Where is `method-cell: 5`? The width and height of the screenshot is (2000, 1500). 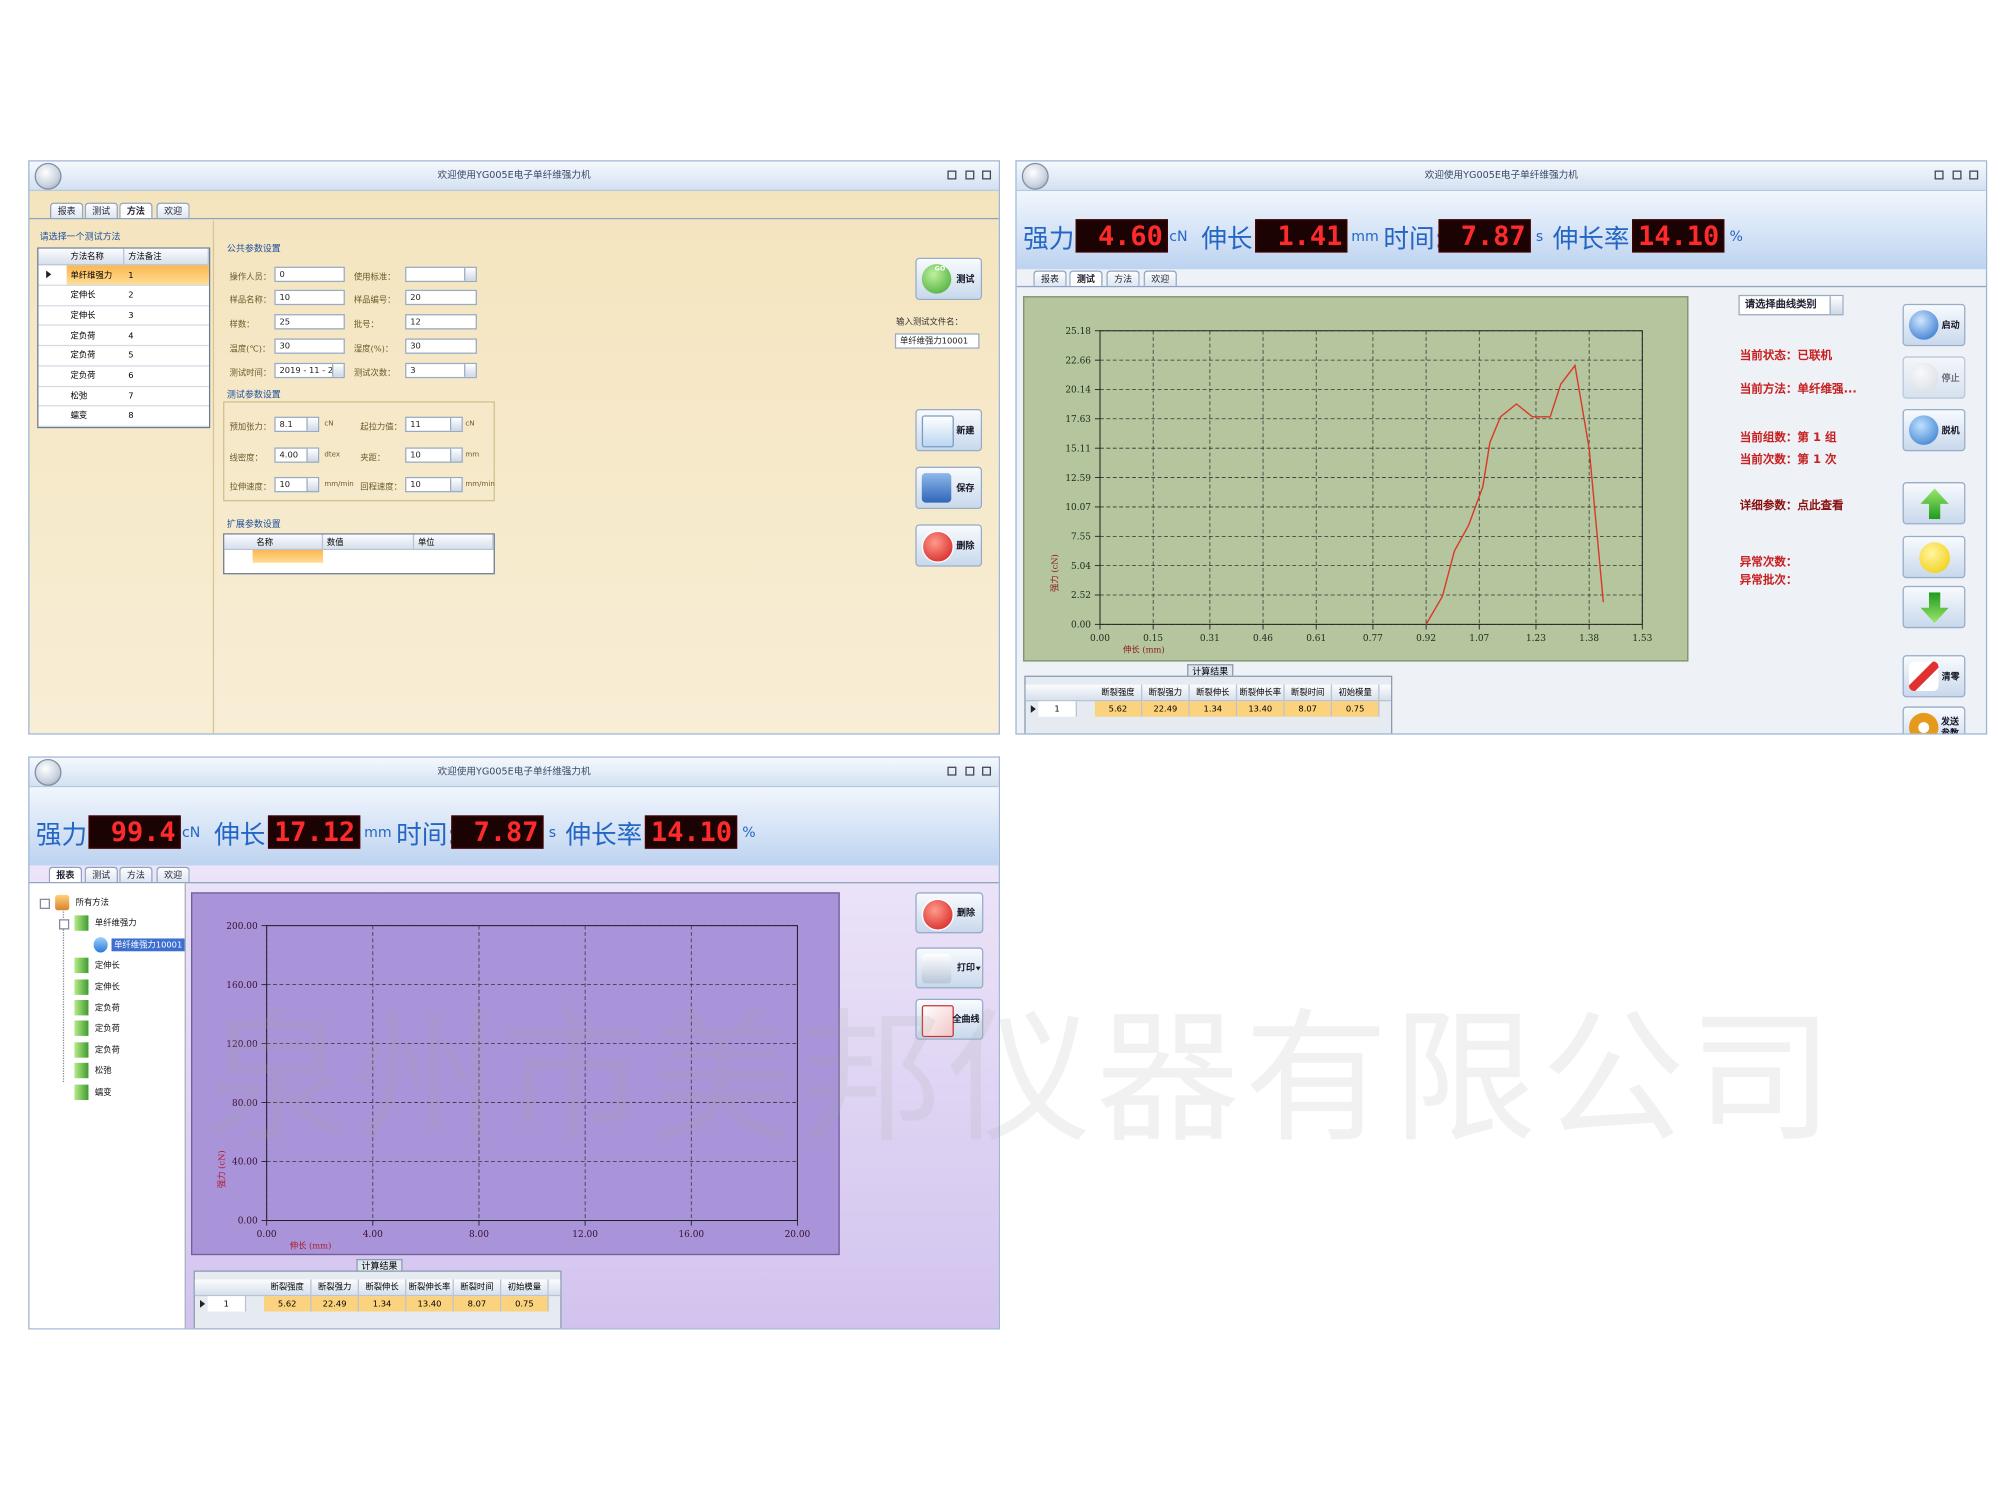
method-cell: 5 is located at coordinates (131, 355).